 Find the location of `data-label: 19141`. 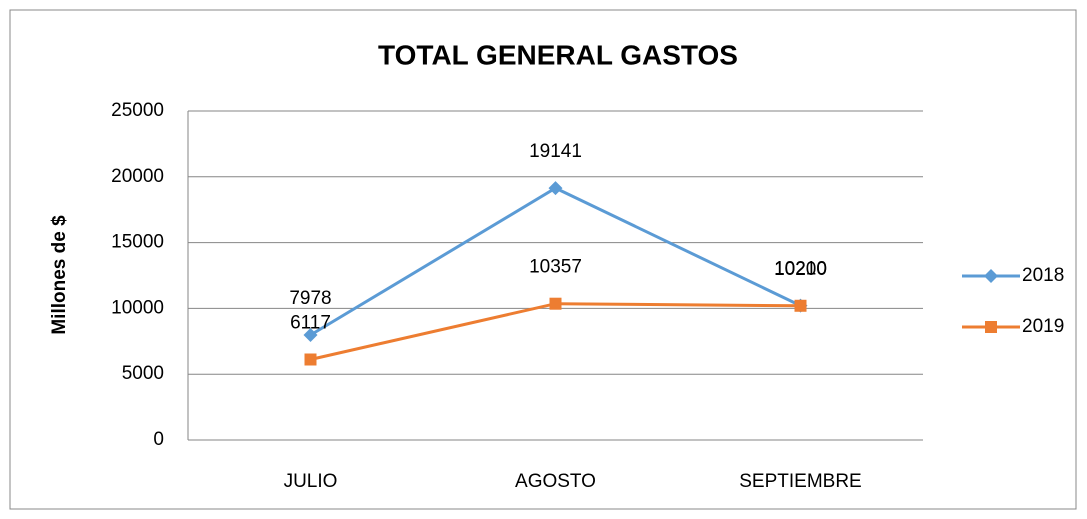

data-label: 19141 is located at coordinates (555, 151).